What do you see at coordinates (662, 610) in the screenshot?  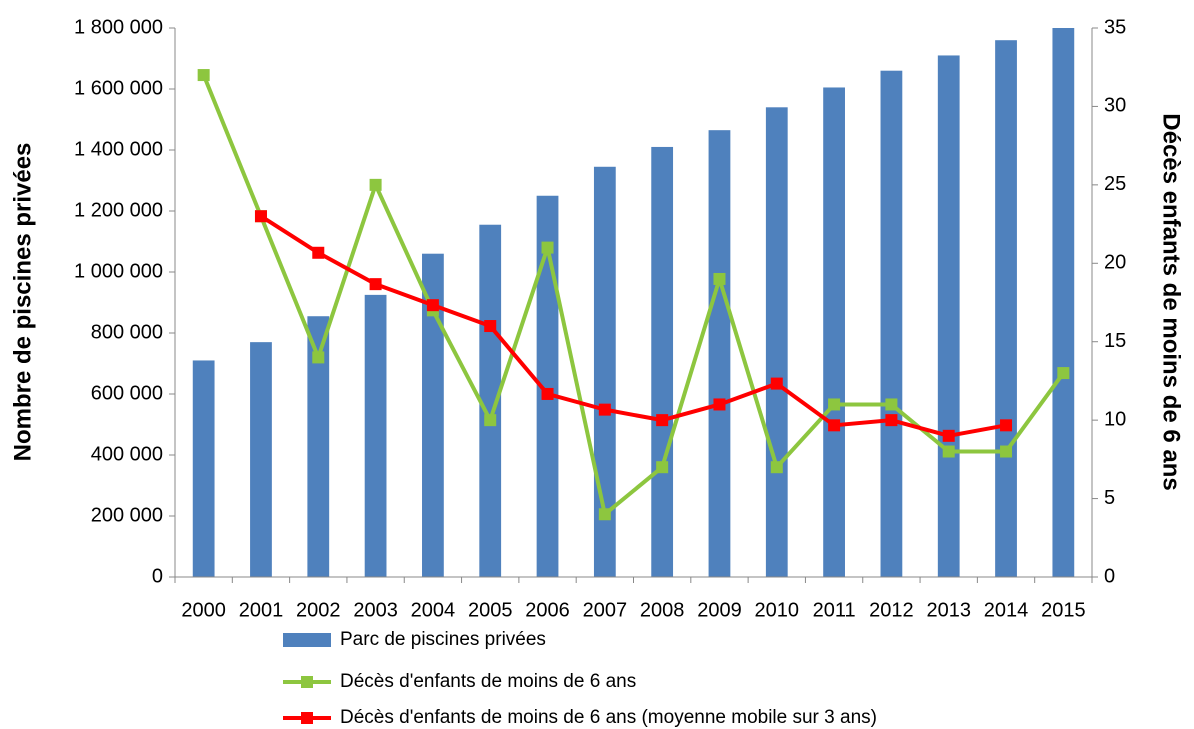 I see `x-tick-label: 2008` at bounding box center [662, 610].